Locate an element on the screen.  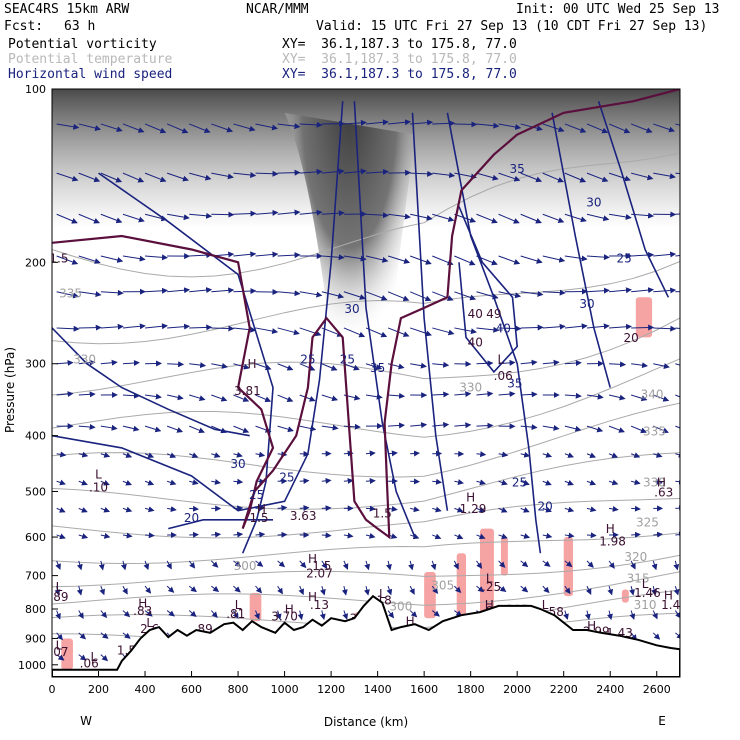
x-tick-label: 600 is located at coordinates (191, 689).